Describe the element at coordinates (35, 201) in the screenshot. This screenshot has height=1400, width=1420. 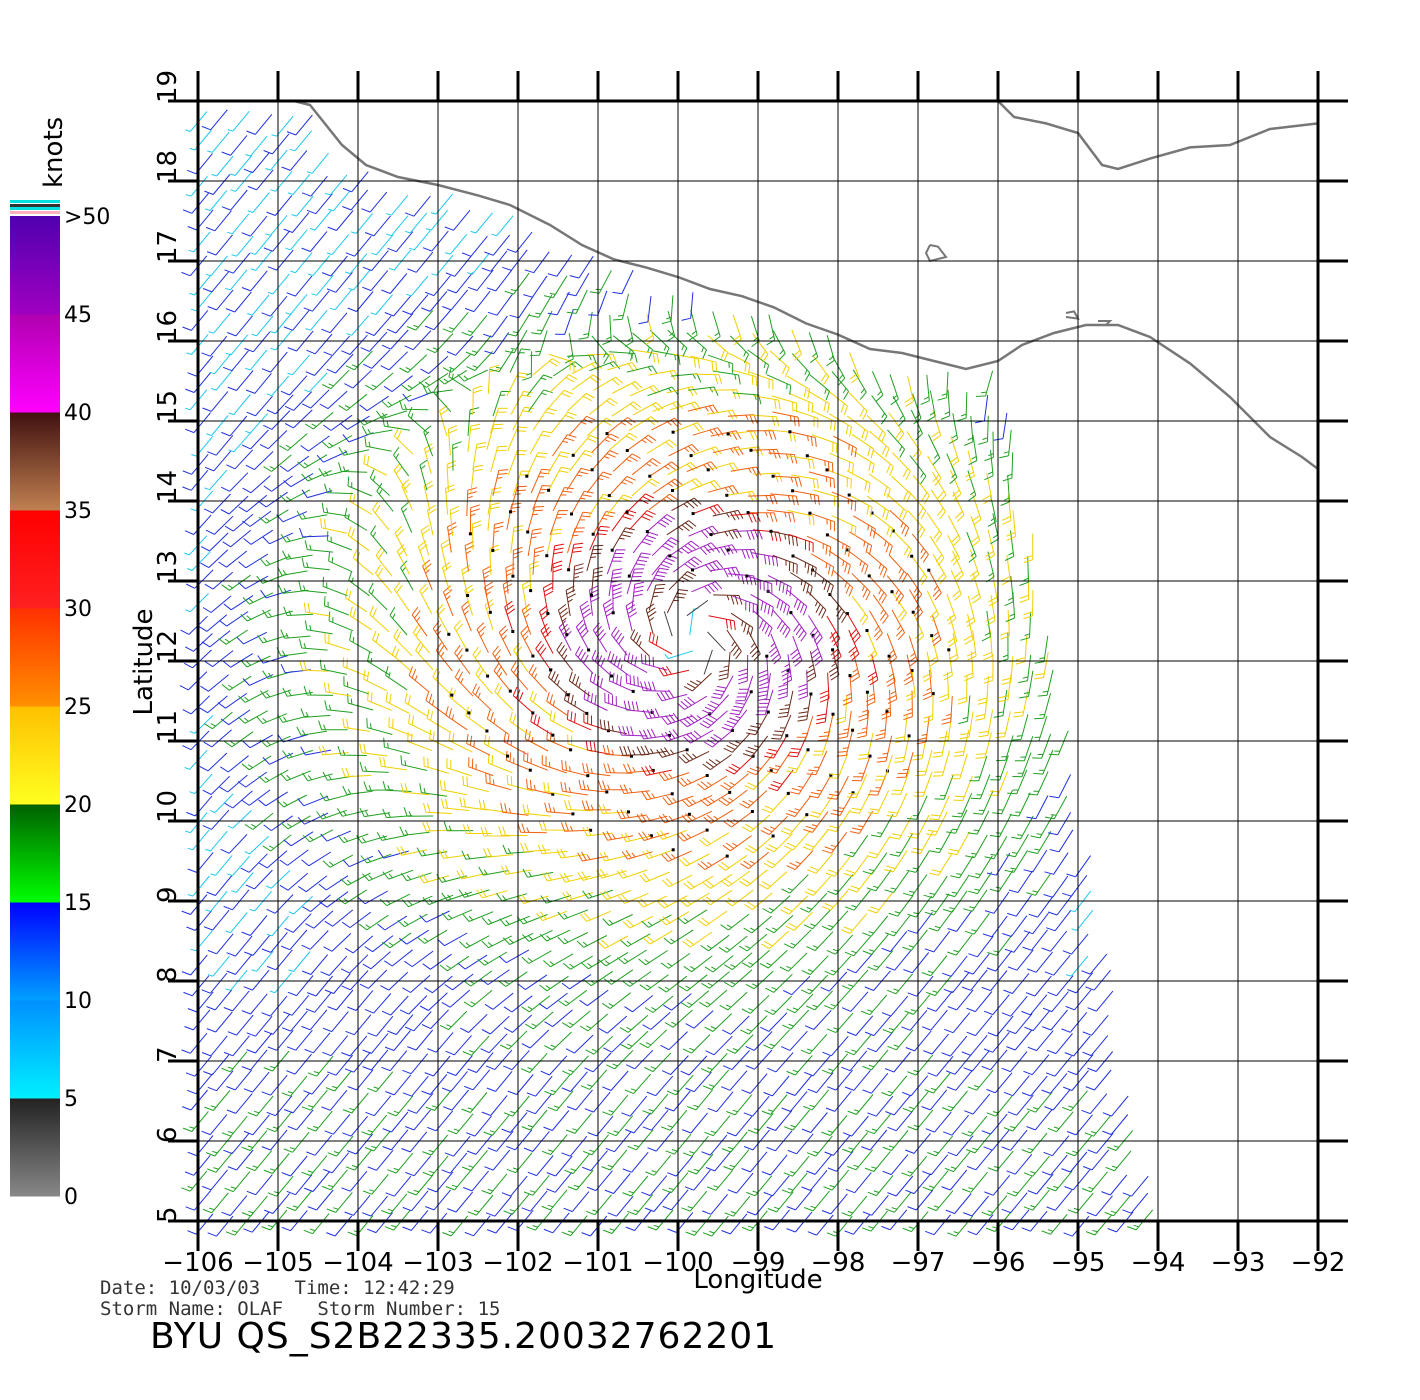
I see `colorbar-cap` at that location.